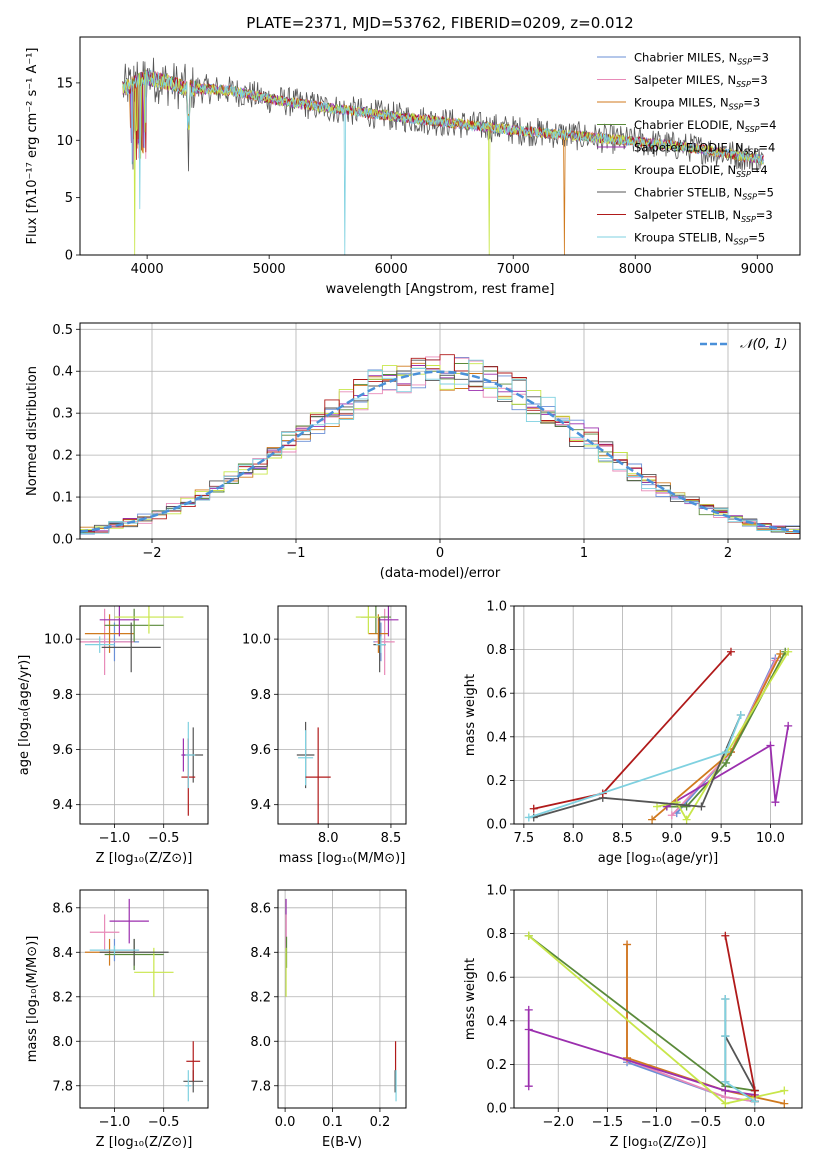  What do you see at coordinates (701, 81) in the screenshot?
I see `legend-entry: Salpeter MILES, NSSP=3` at bounding box center [701, 81].